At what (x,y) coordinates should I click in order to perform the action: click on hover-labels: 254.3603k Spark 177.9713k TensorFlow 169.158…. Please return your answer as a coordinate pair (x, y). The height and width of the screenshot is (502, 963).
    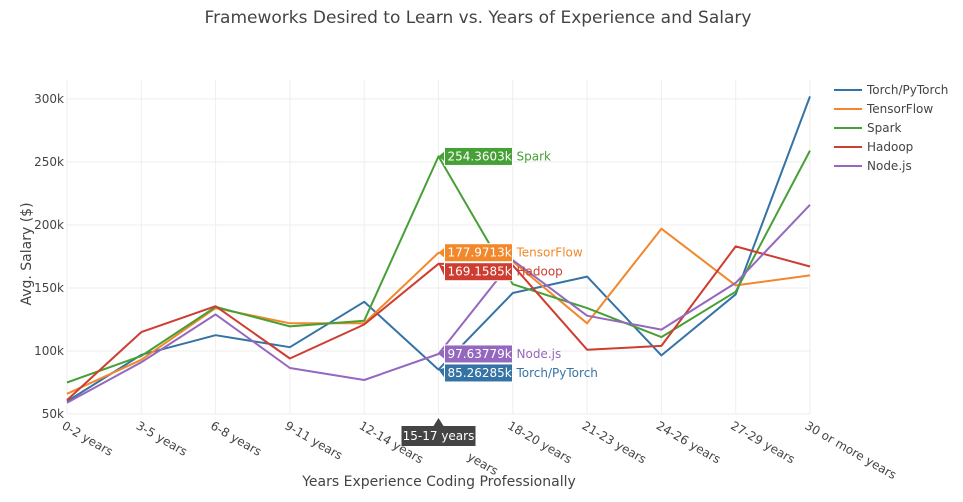
    Looking at the image, I should click on (499, 296).